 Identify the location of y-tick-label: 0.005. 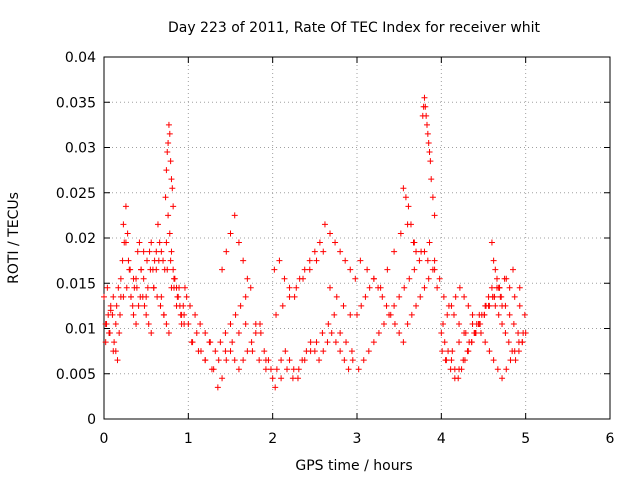
(76, 375).